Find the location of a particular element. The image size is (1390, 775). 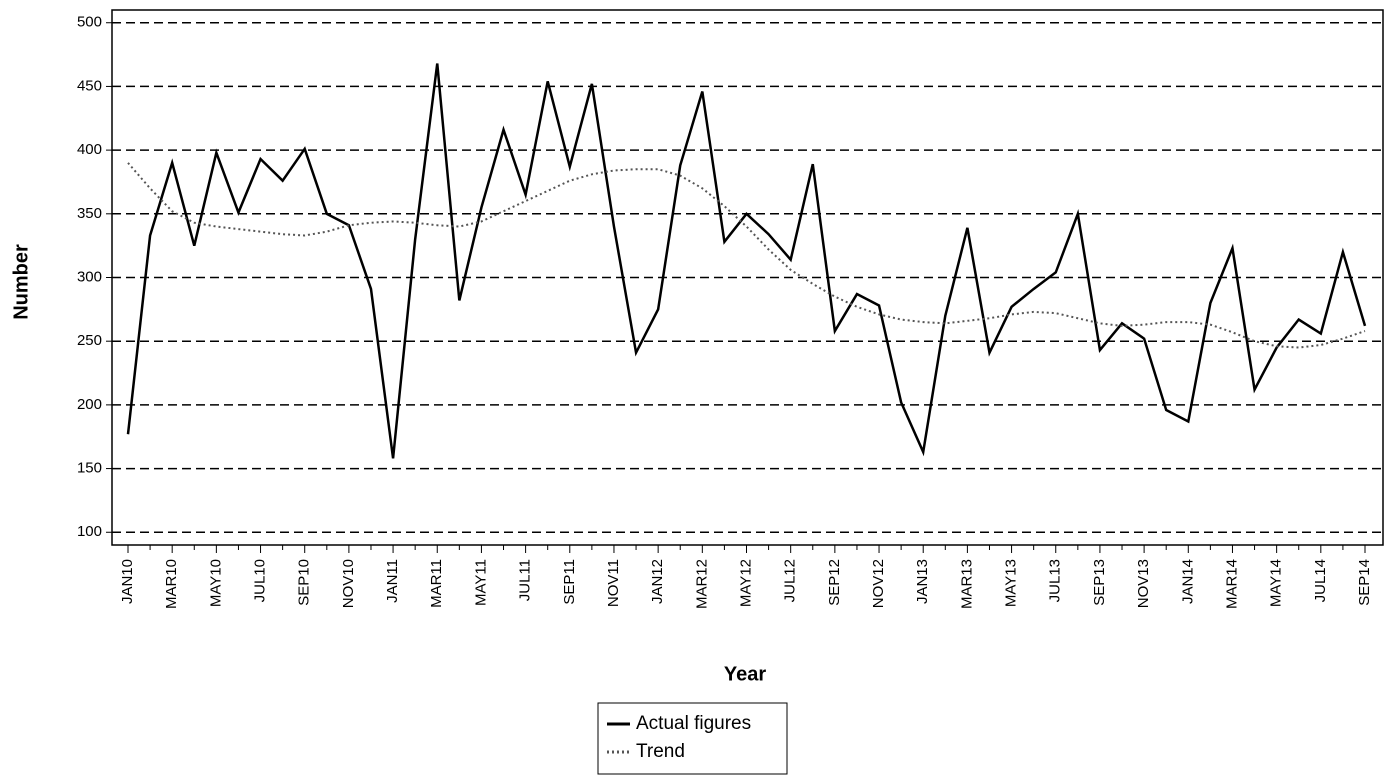

x-tick-label: MAR14 is located at coordinates (1231, 584).